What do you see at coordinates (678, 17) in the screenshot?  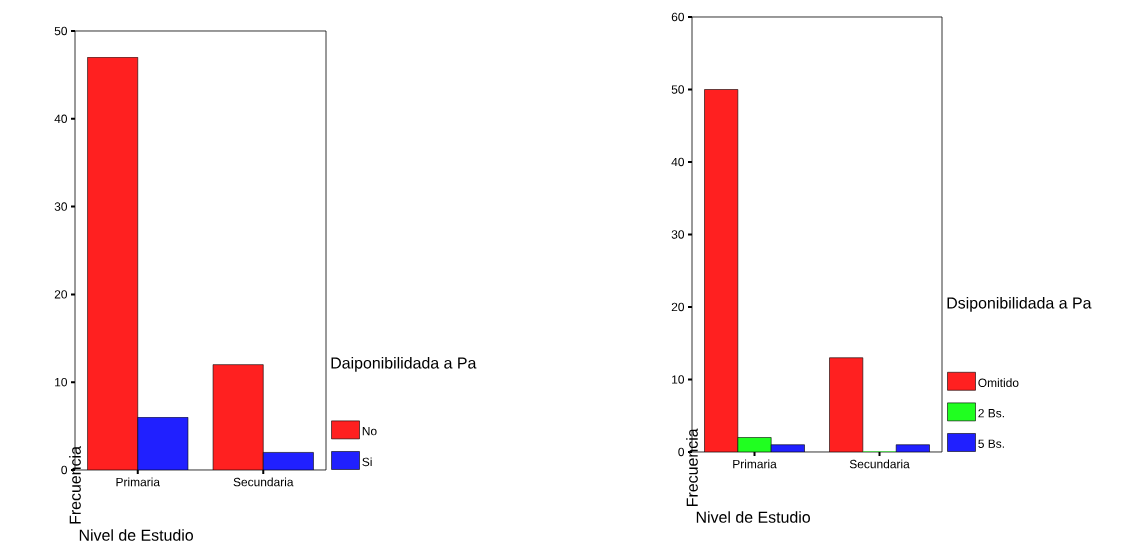 I see `y-tick-label: 60` at bounding box center [678, 17].